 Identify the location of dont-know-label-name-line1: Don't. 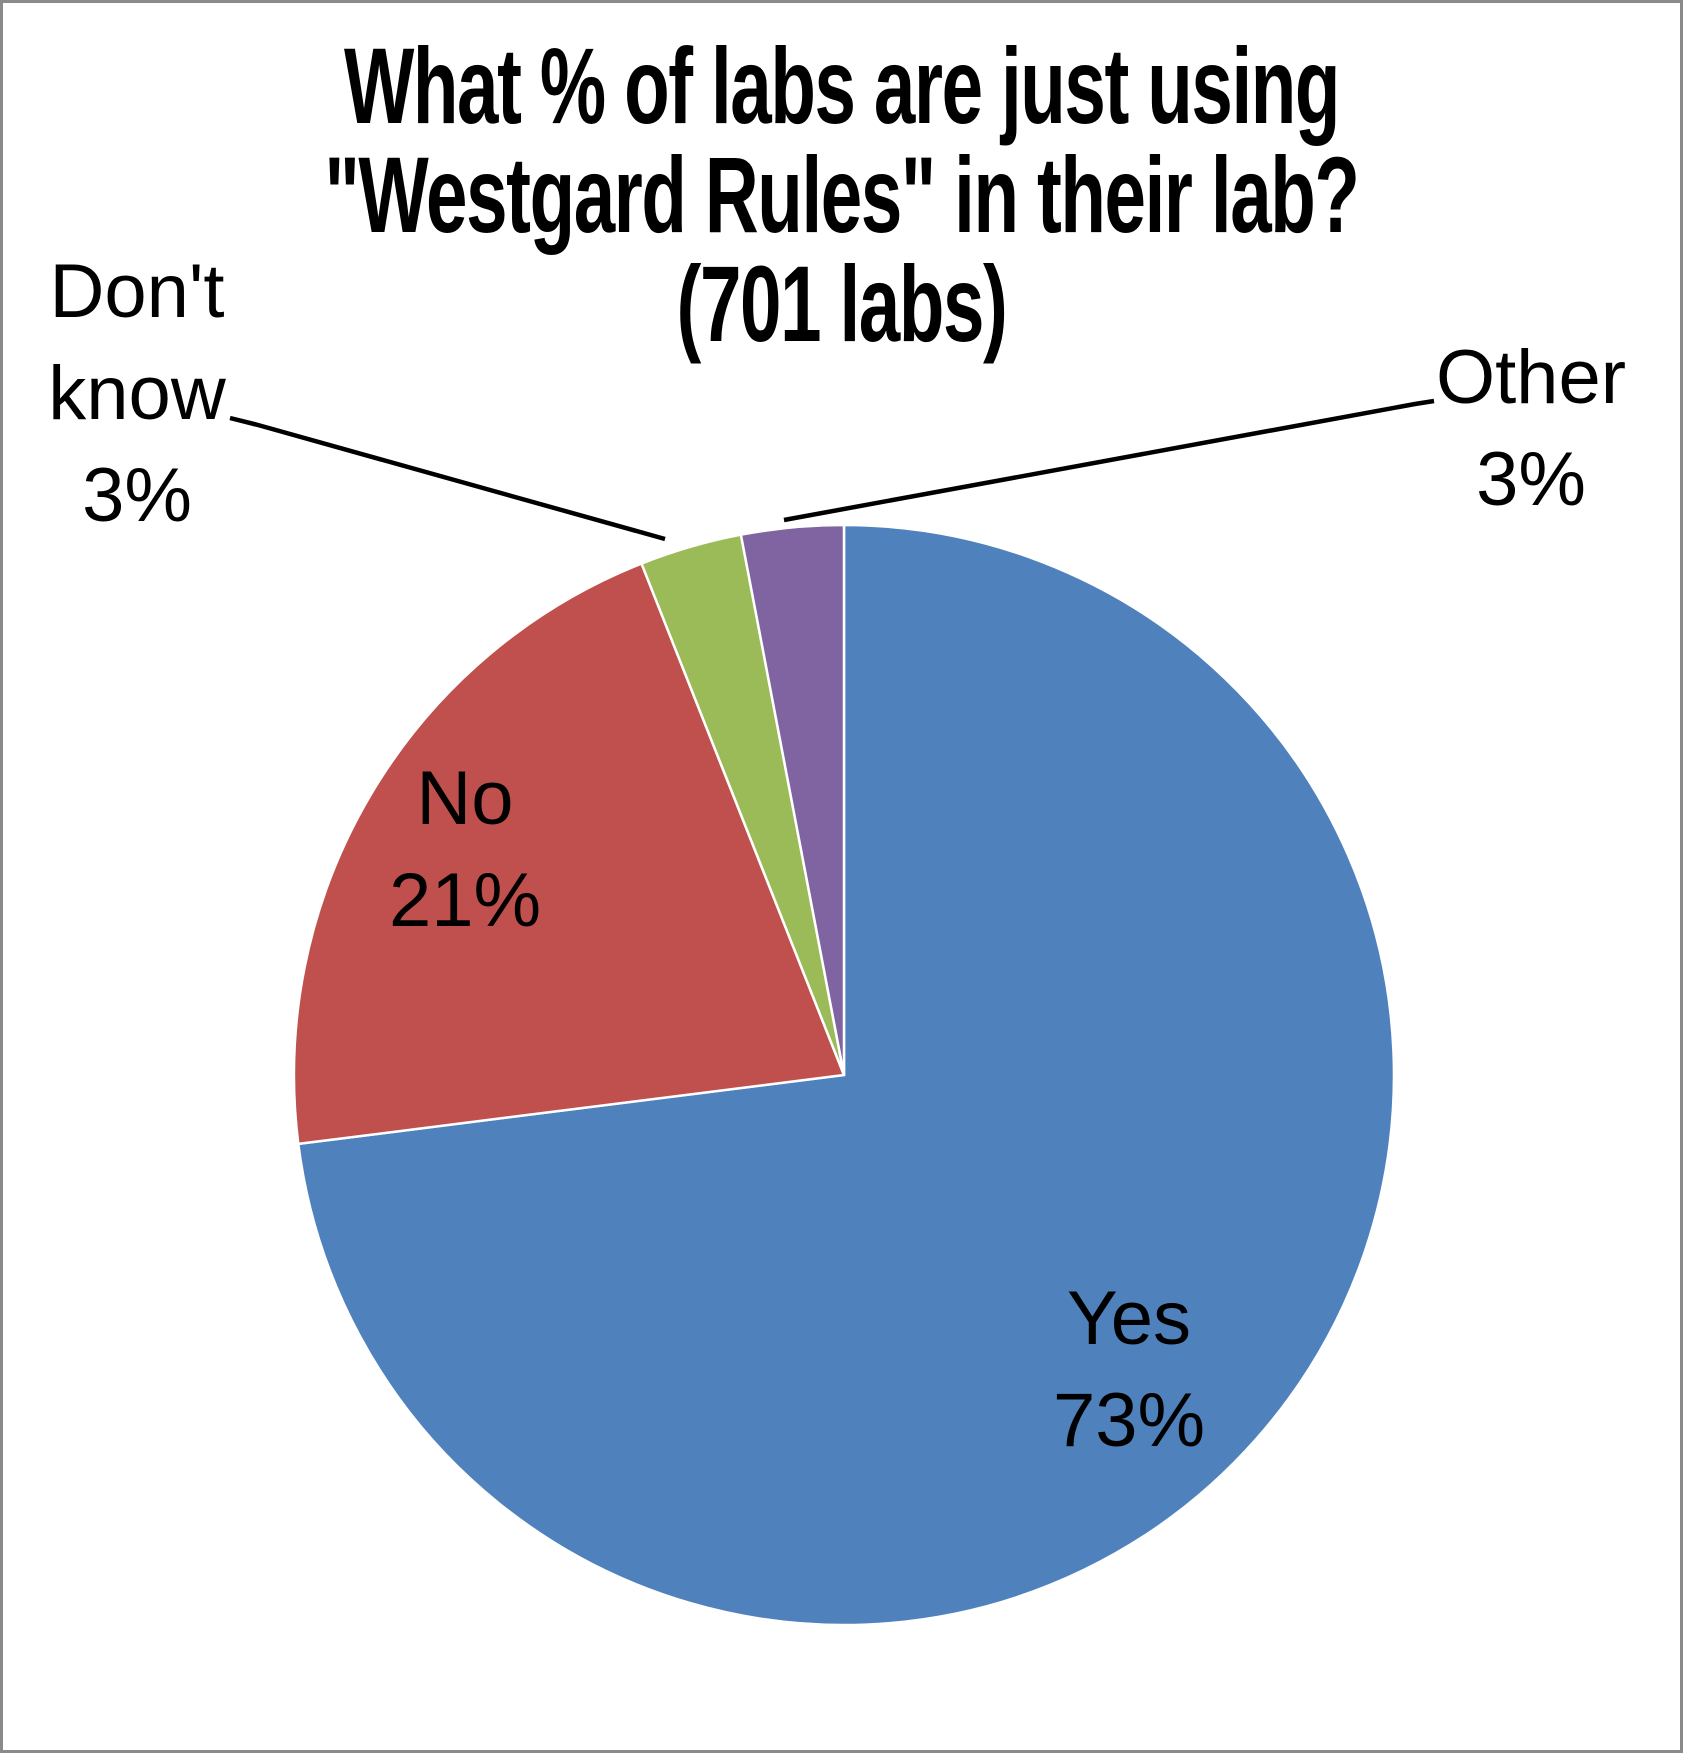
(137, 291).